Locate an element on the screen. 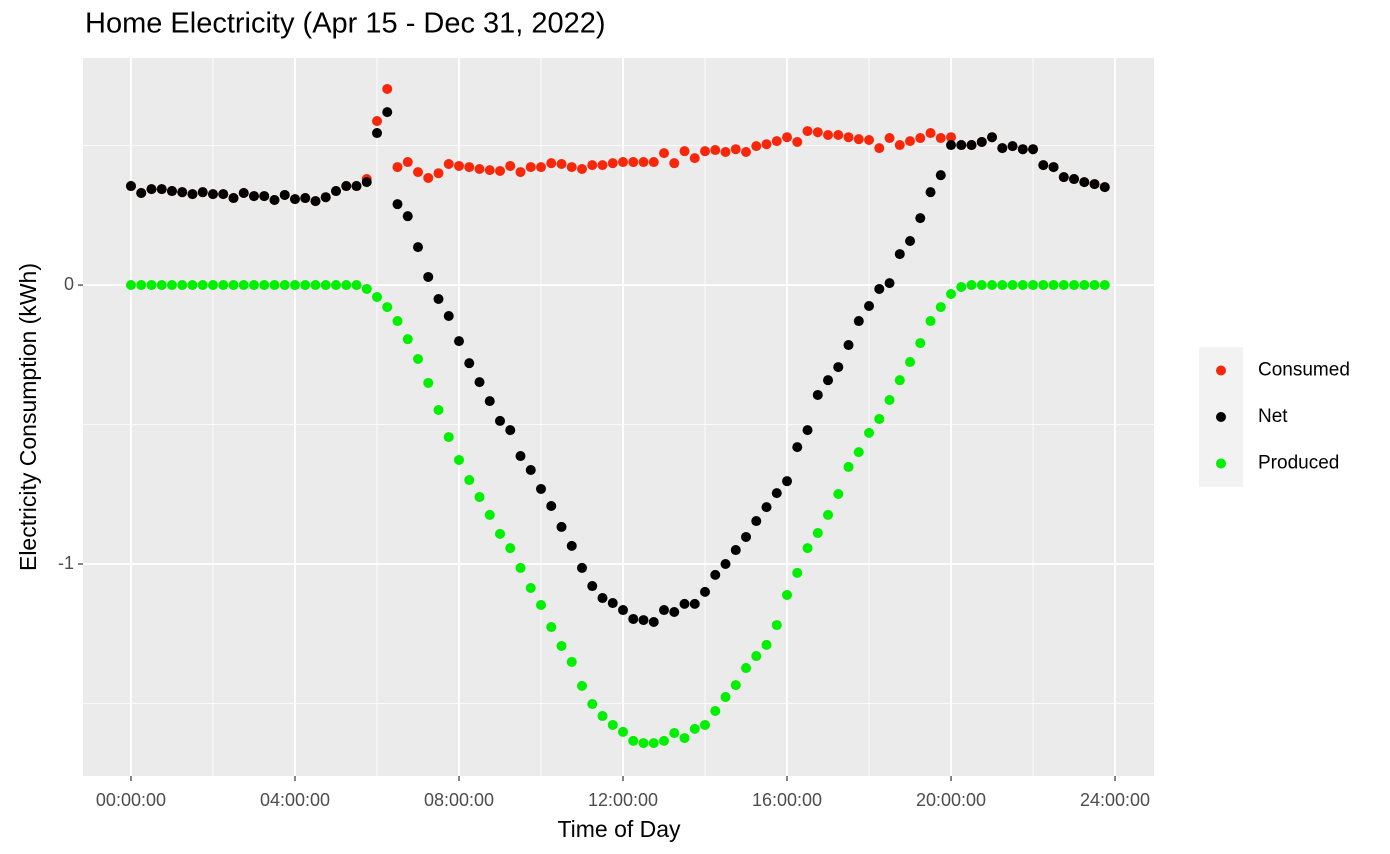 Image resolution: width=1390 pixels, height=854 pixels. legend-label: Consumed is located at coordinates (1304, 370).